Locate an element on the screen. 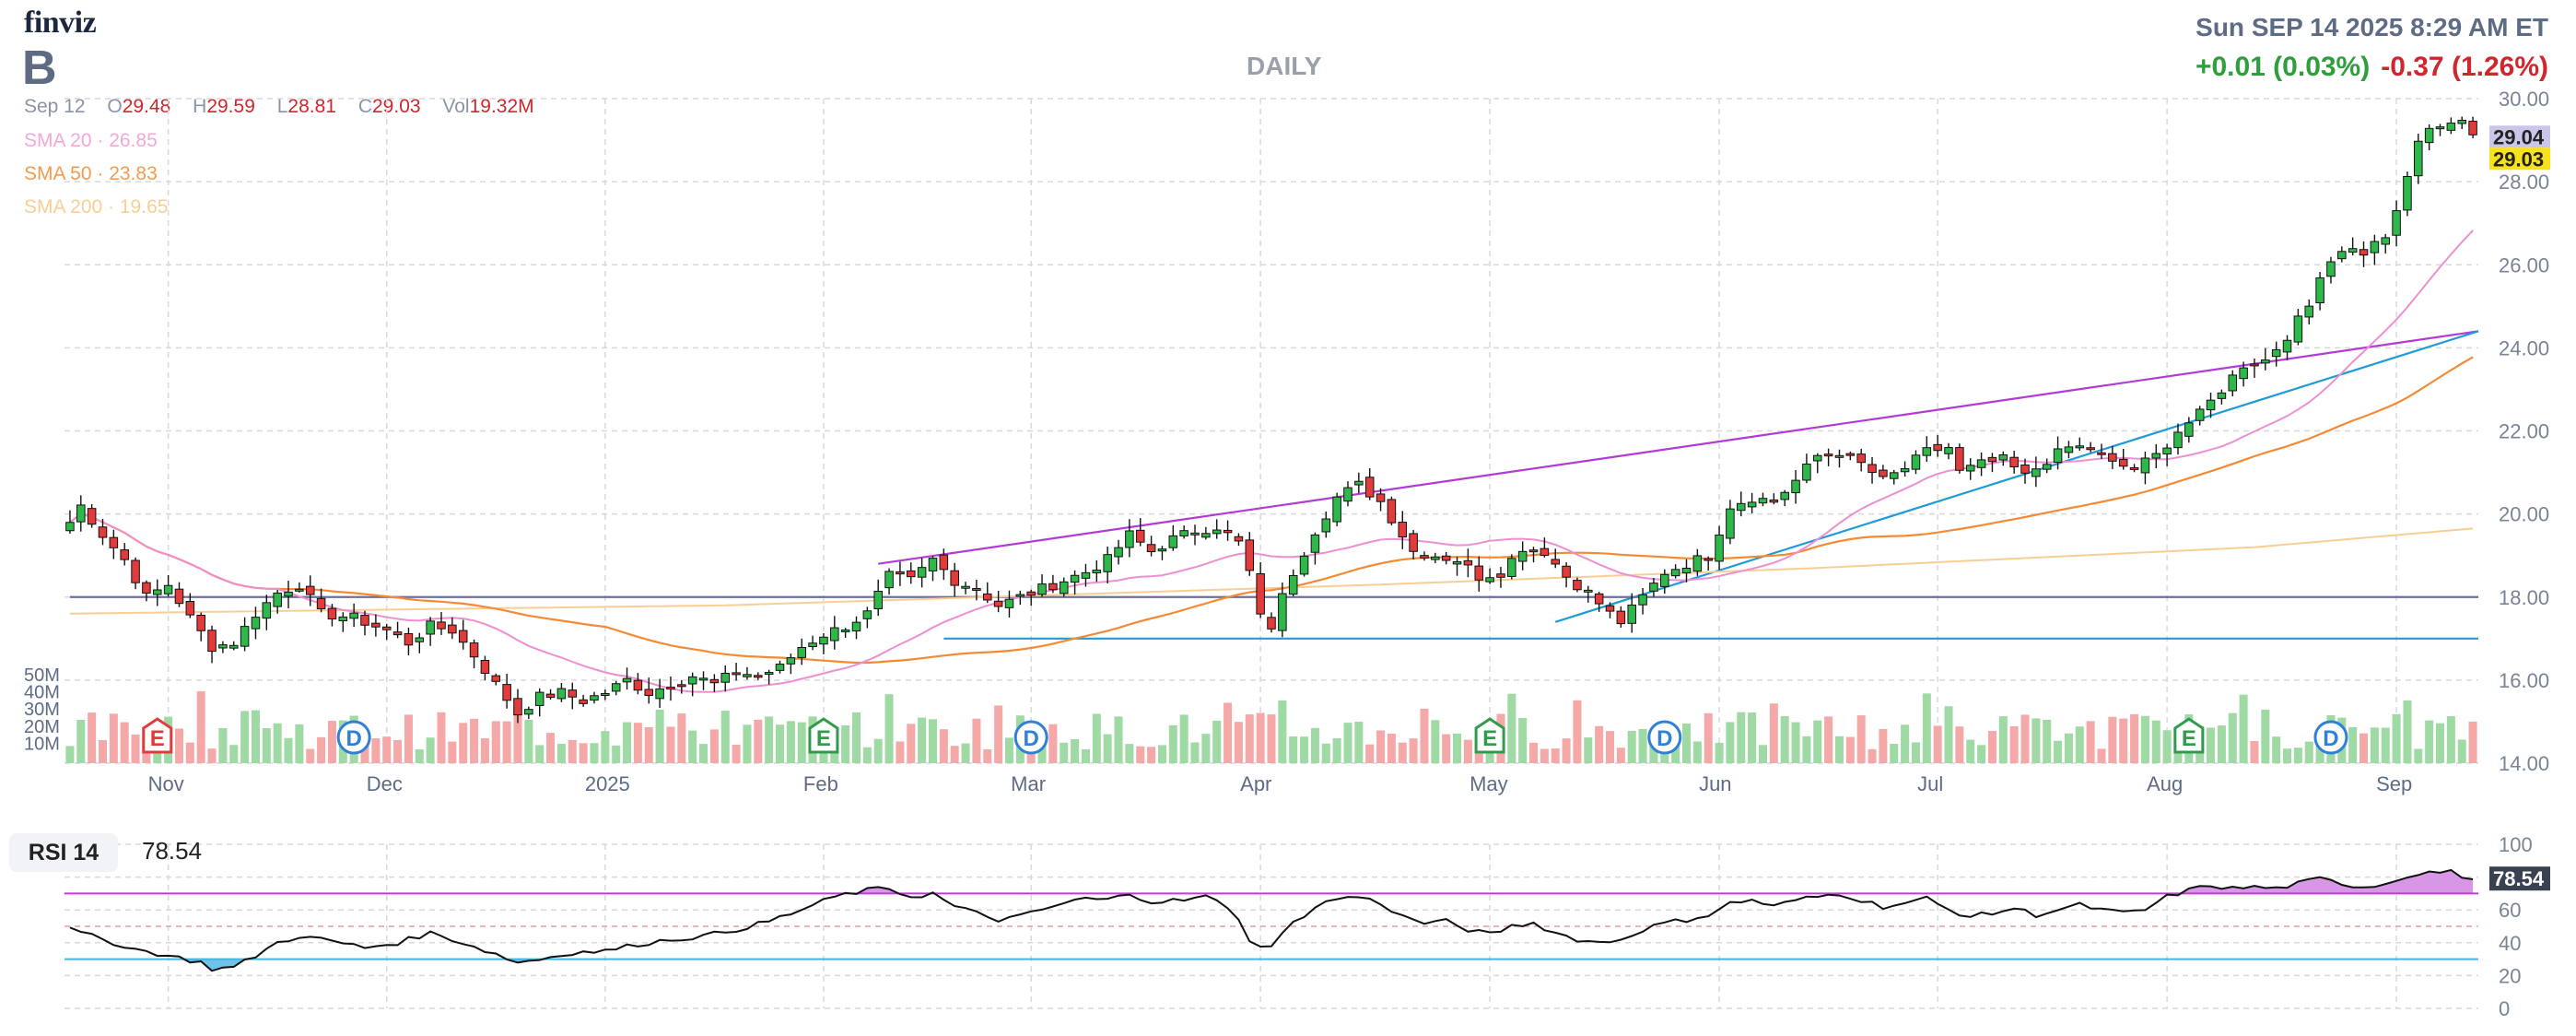 The image size is (2576, 1036). earnings-marker is located at coordinates (1489, 735).